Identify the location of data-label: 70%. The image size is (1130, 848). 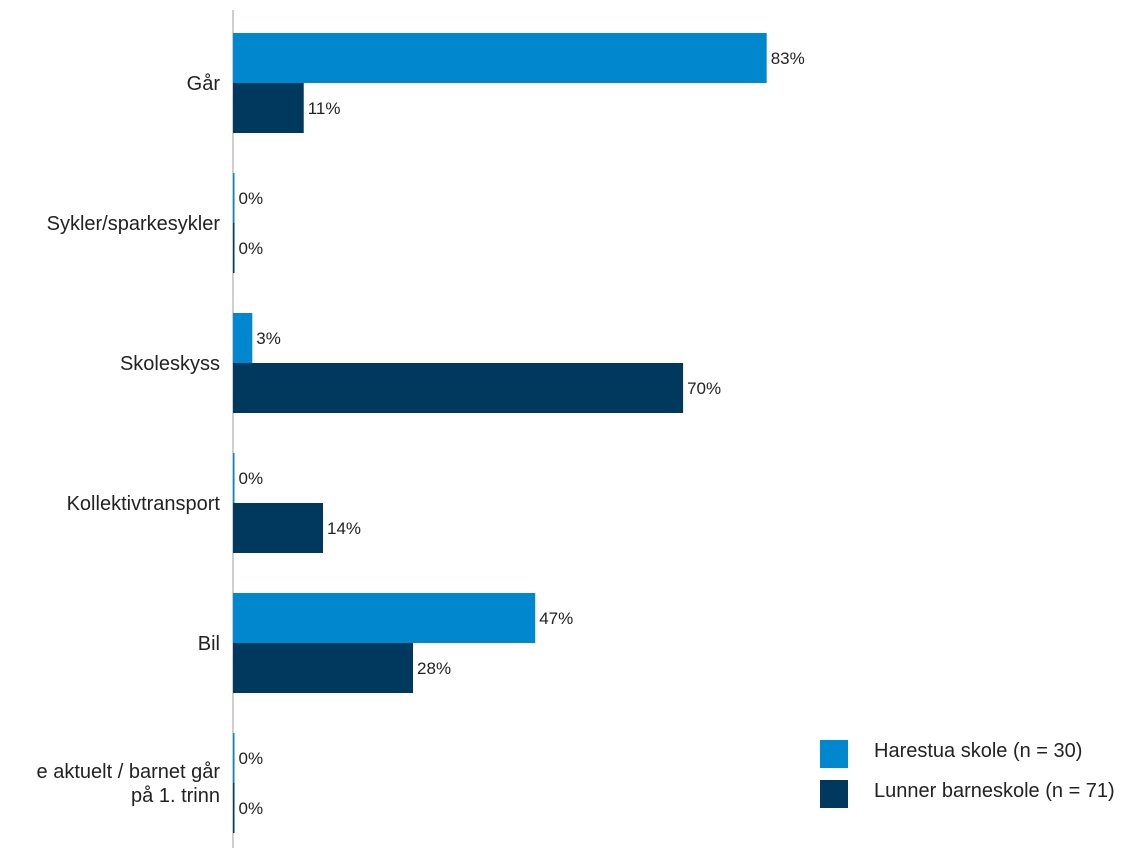
(704, 388).